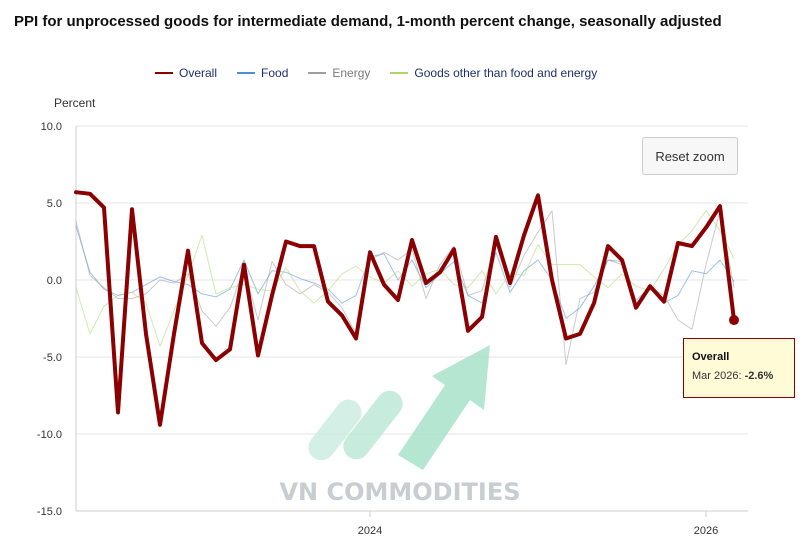  What do you see at coordinates (52, 358) in the screenshot?
I see `y-tick-label: -5.0` at bounding box center [52, 358].